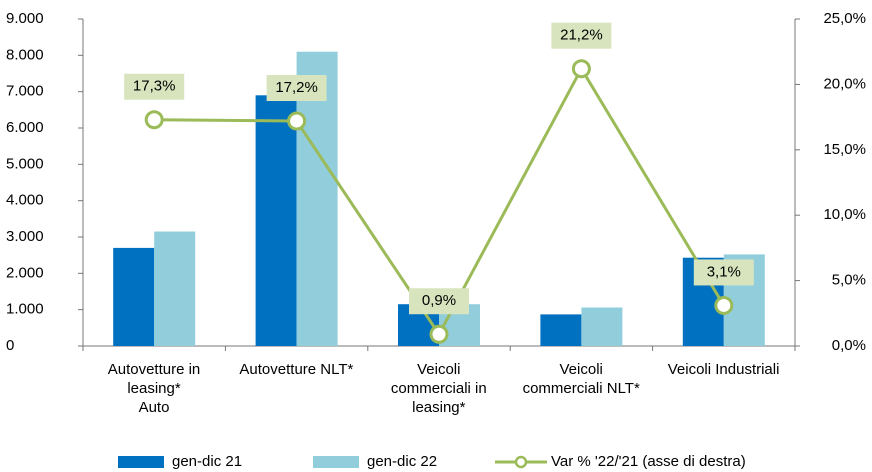 The image size is (872, 472). What do you see at coordinates (844, 149) in the screenshot?
I see `y2-tick-label: 15,0%` at bounding box center [844, 149].